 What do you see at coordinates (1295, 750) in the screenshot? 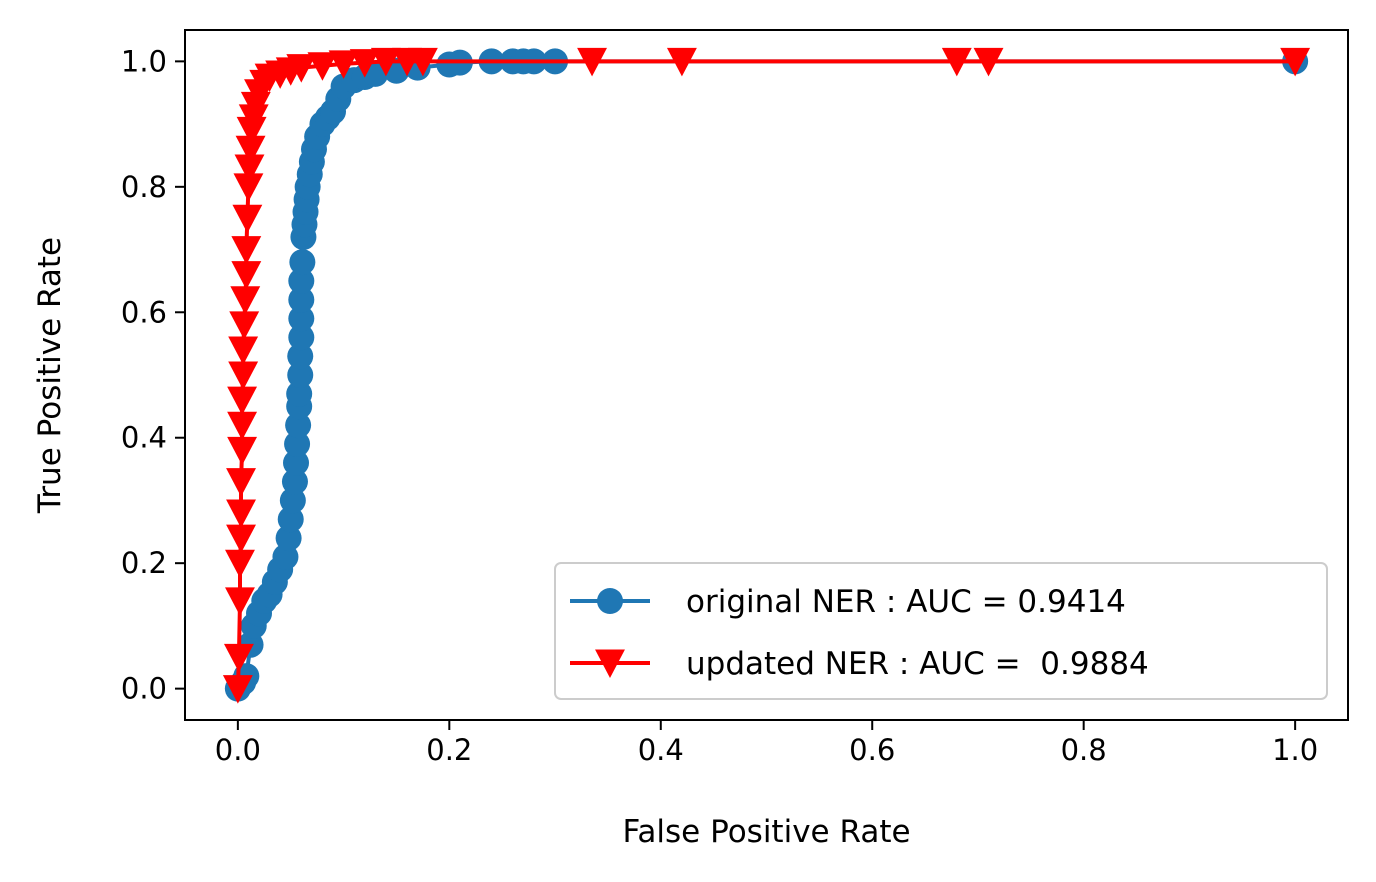
I see `x-tick-label: 1.0` at bounding box center [1295, 750].